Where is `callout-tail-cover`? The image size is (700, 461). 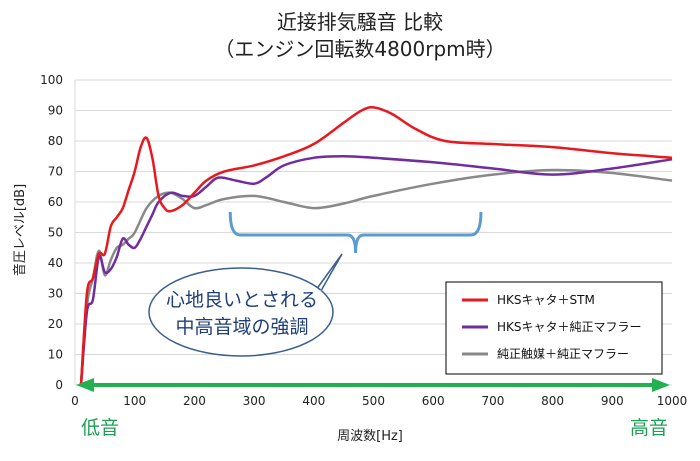 callout-tail-cover is located at coordinates (311, 300).